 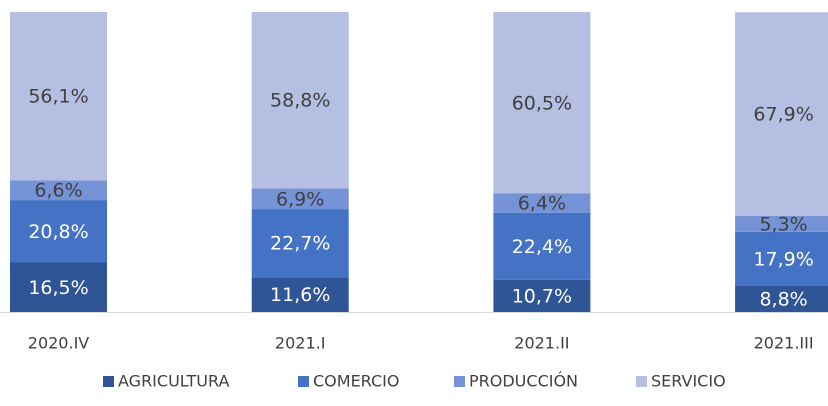 I want to click on data-label: 8,8%, so click(x=783, y=299).